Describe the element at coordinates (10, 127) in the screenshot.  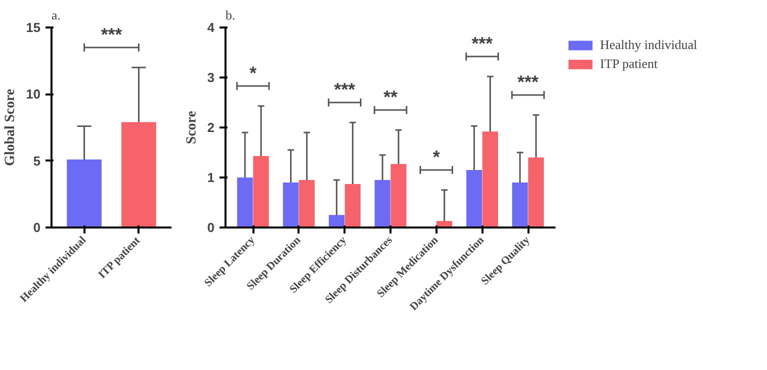
I see `y-axis-title: Global Score` at that location.